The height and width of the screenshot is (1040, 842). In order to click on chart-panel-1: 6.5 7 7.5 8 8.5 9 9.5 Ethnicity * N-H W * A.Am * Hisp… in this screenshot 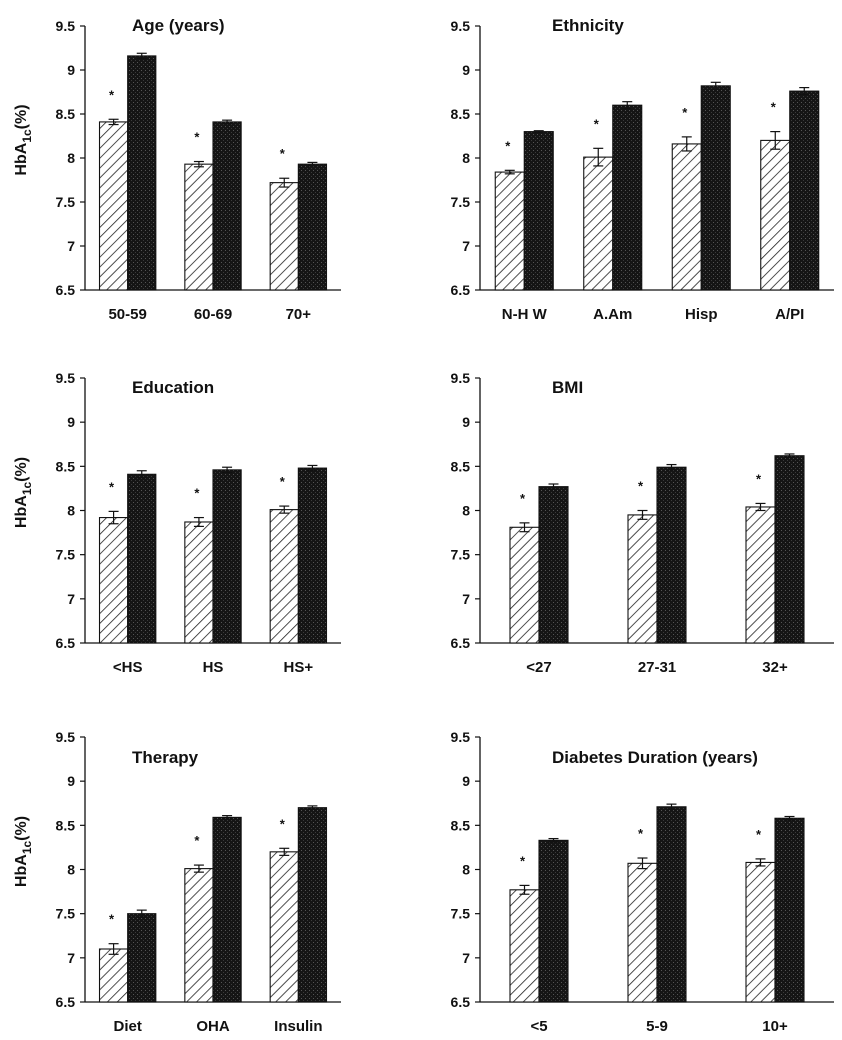, I will do `click(642, 169)`.